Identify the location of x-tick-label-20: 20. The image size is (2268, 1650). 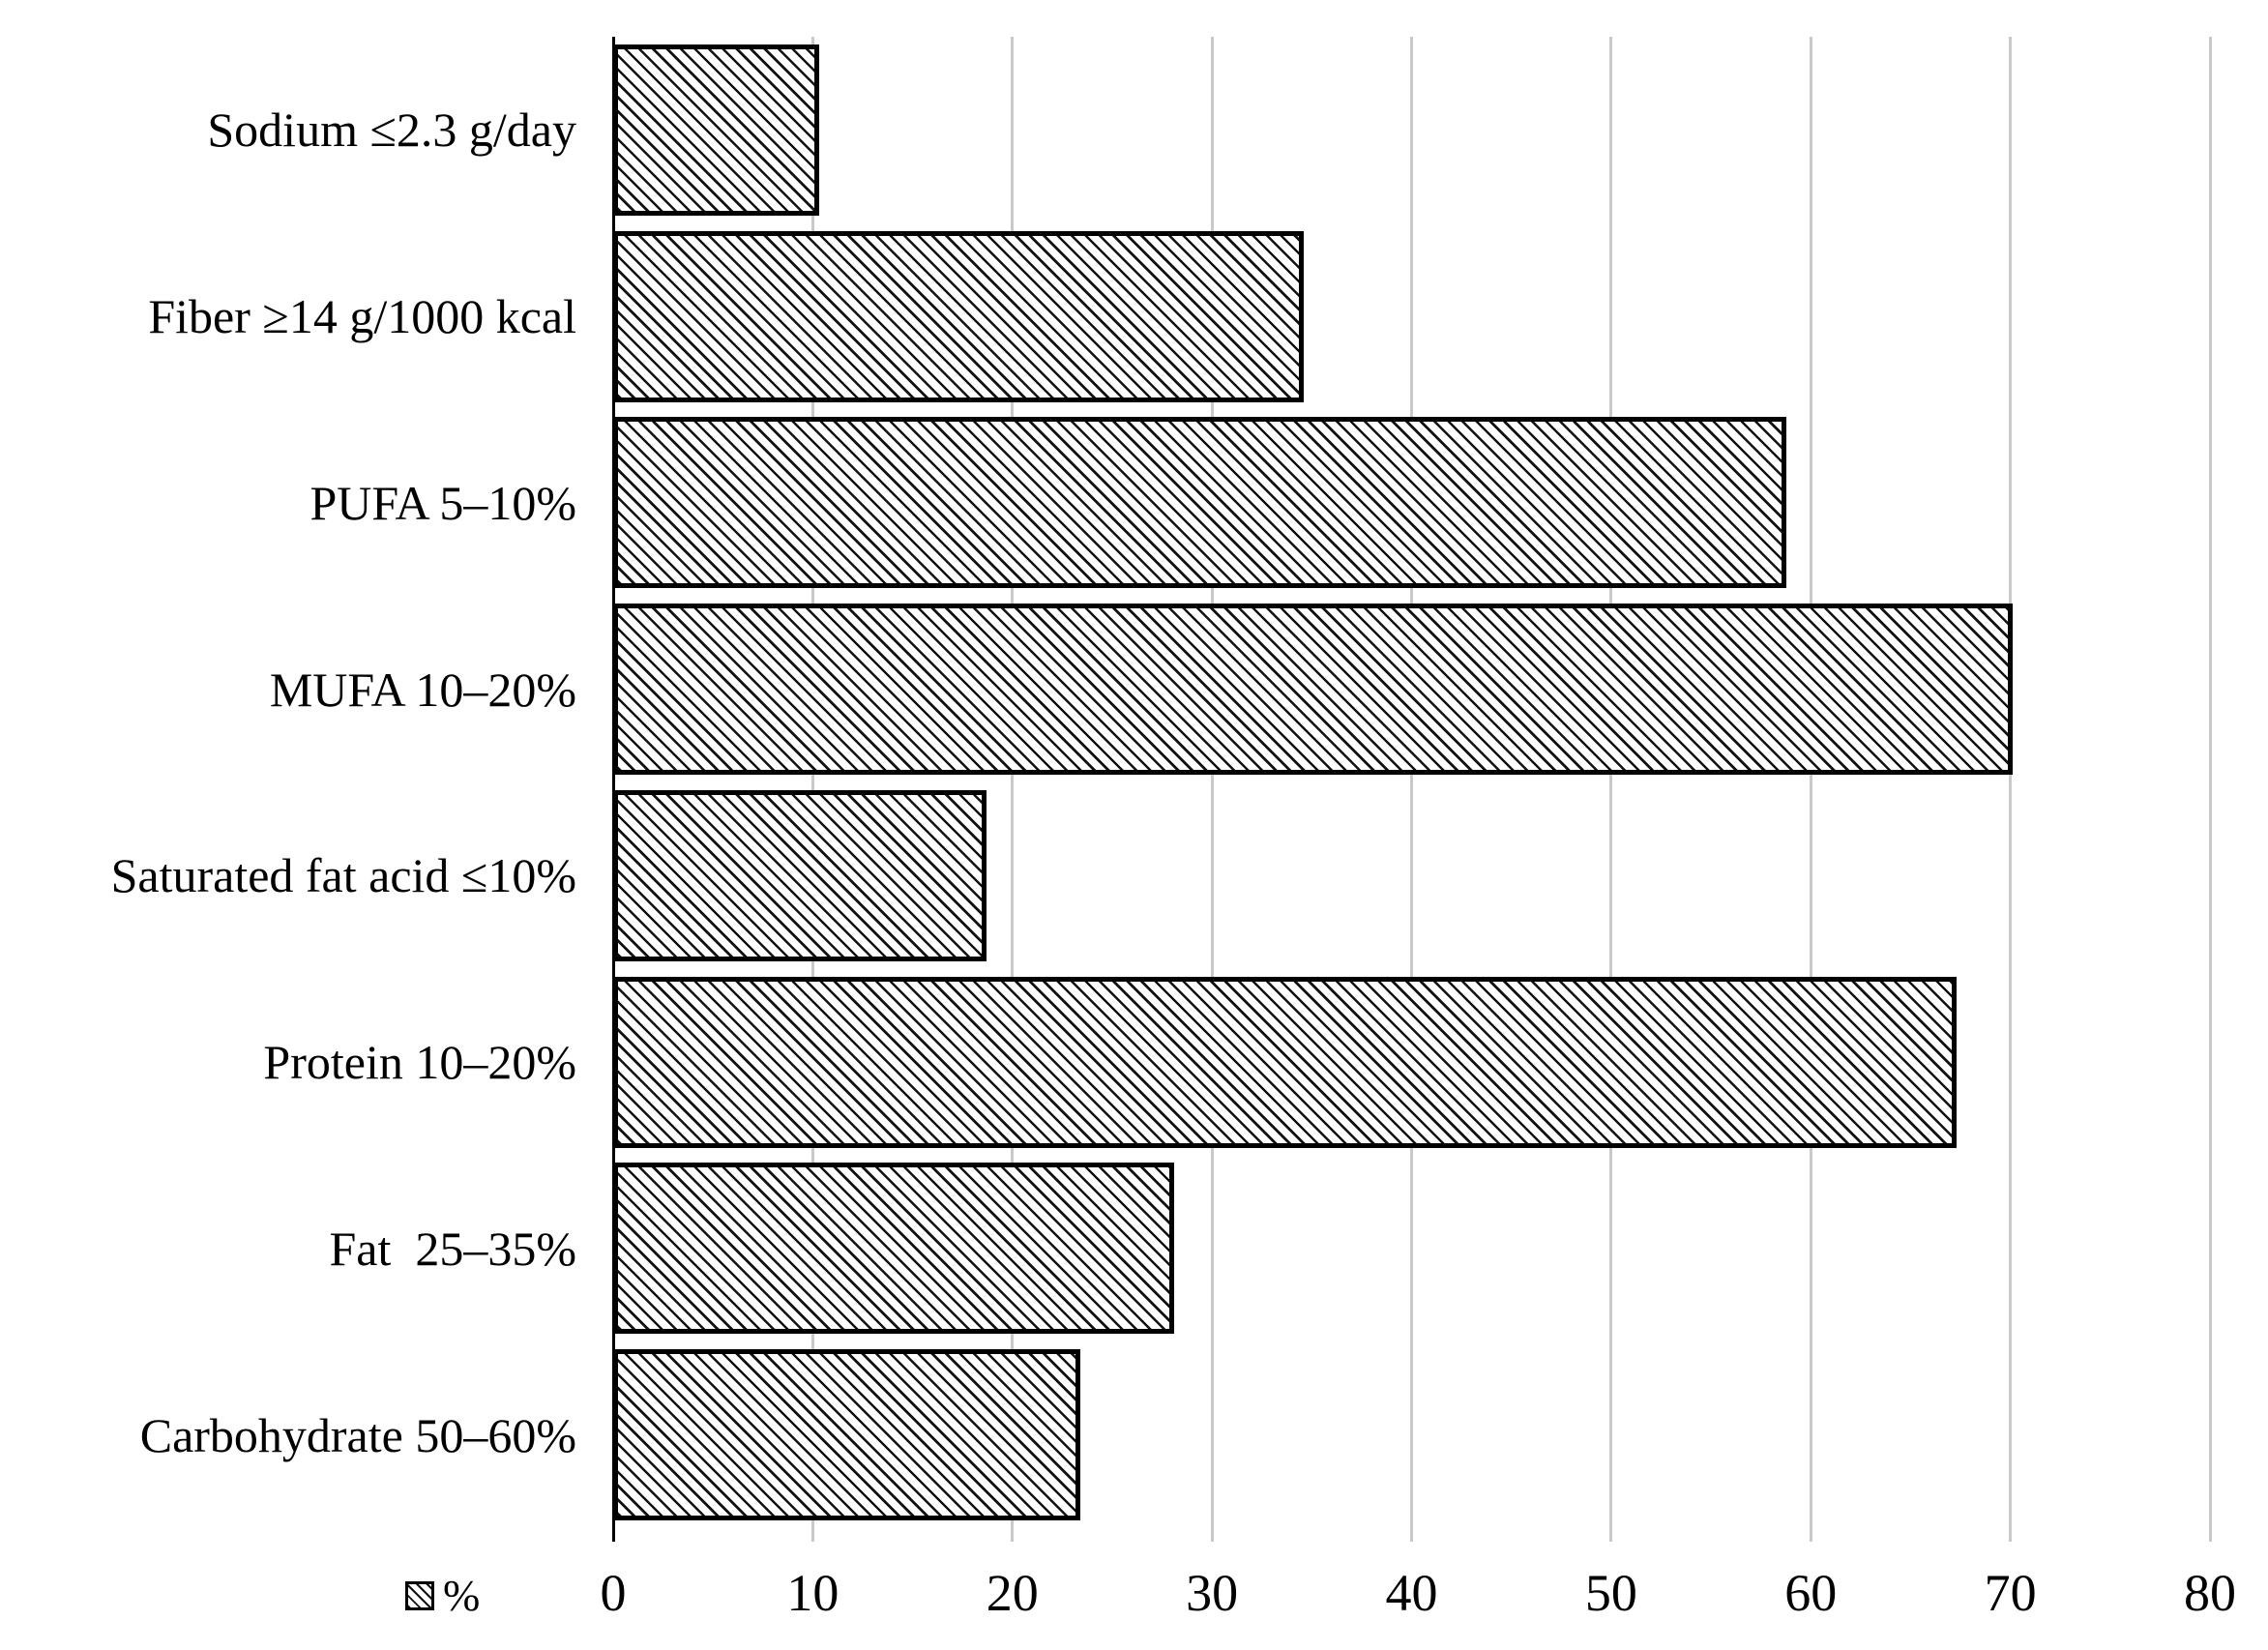
(1012, 1593).